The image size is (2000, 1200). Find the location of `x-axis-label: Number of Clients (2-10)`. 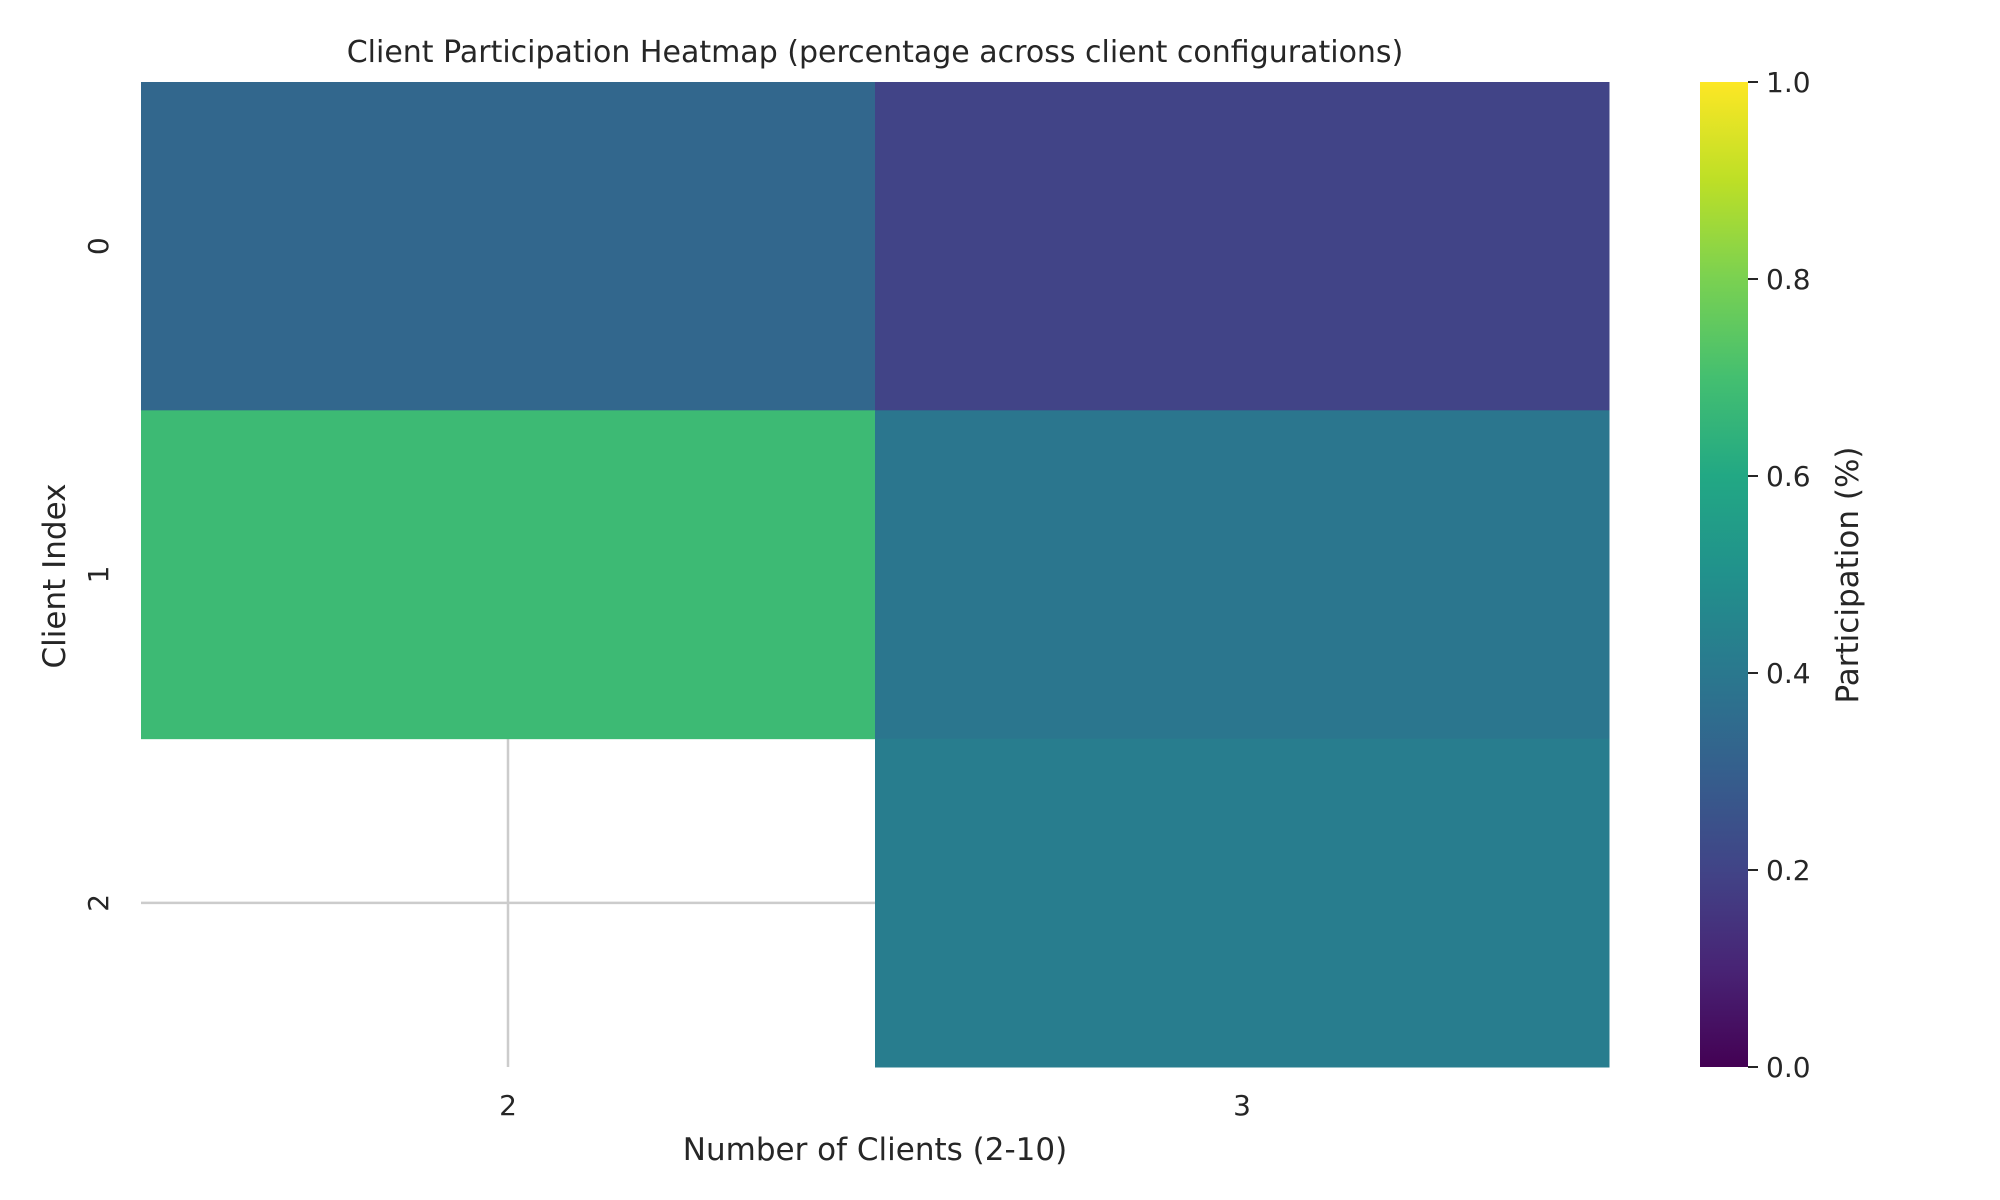

x-axis-label: Number of Clients (2-10) is located at coordinates (875, 1150).